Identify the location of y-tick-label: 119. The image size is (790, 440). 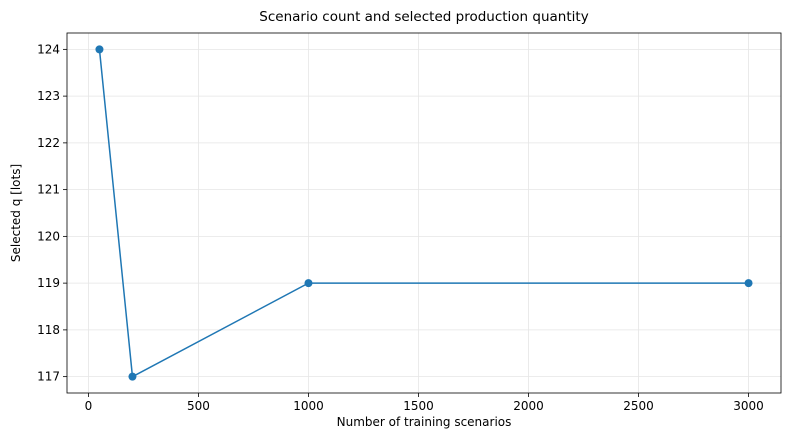
(48, 283).